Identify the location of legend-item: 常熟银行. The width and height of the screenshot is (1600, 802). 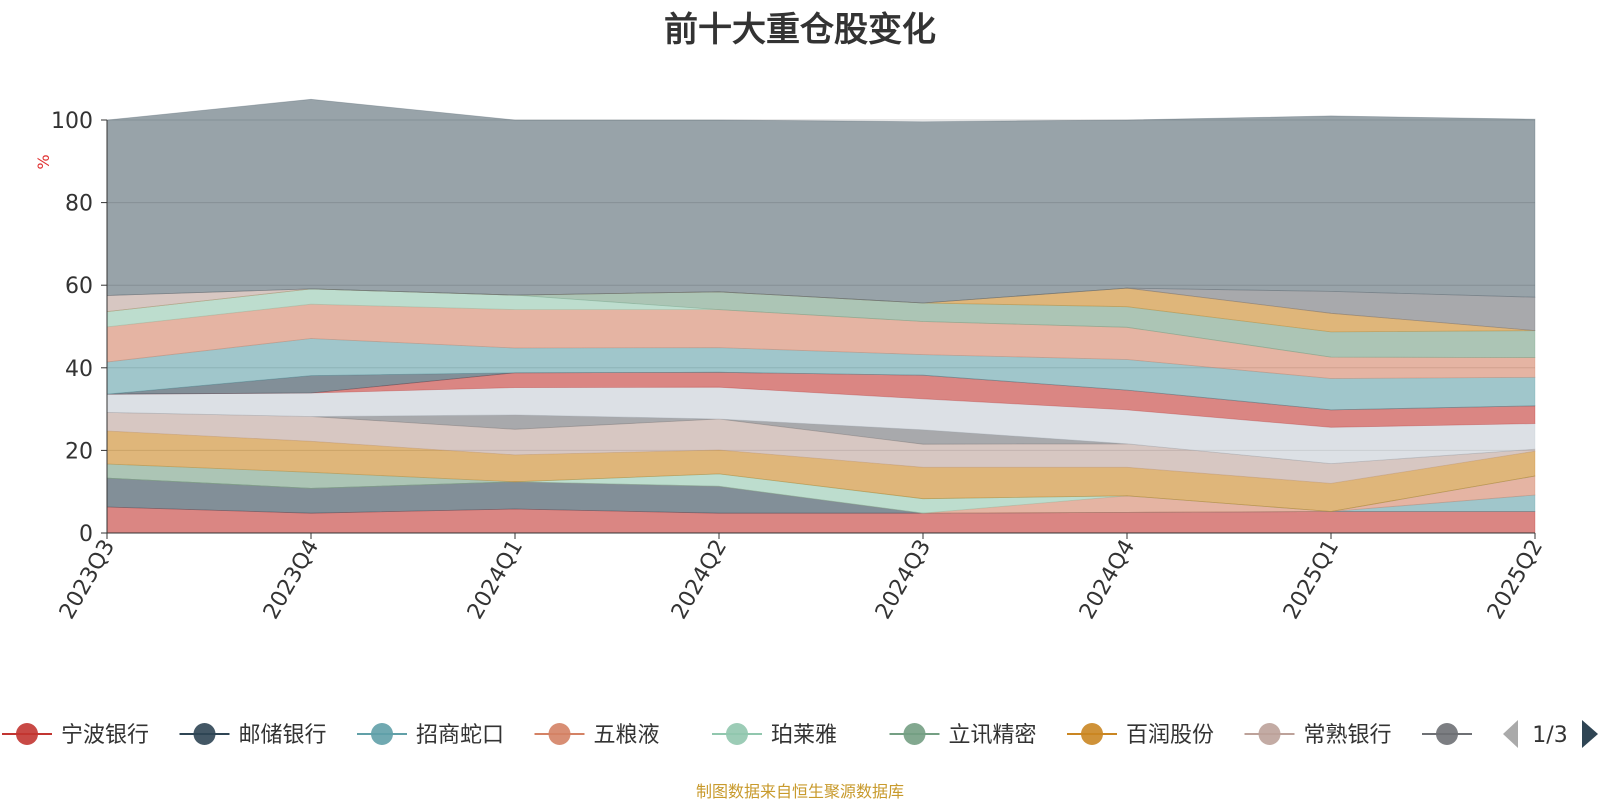
(1318, 735).